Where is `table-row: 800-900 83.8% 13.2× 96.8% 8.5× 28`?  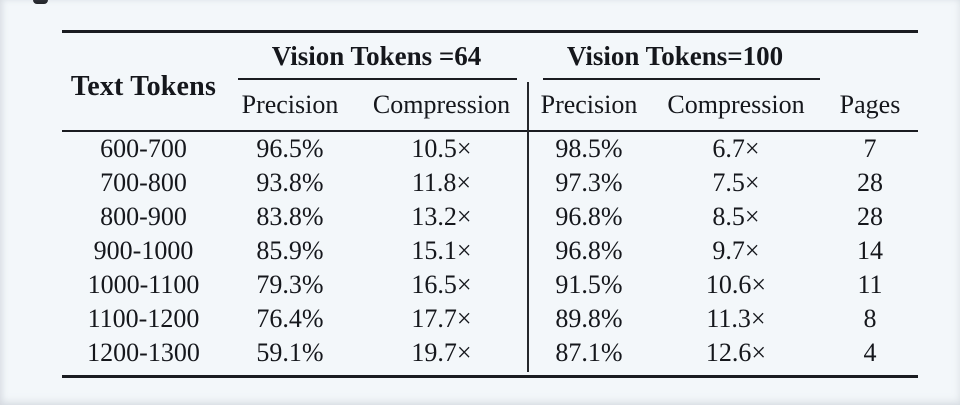 table-row: 800-900 83.8% 13.2× 96.8% 8.5× 28 is located at coordinates (490, 217).